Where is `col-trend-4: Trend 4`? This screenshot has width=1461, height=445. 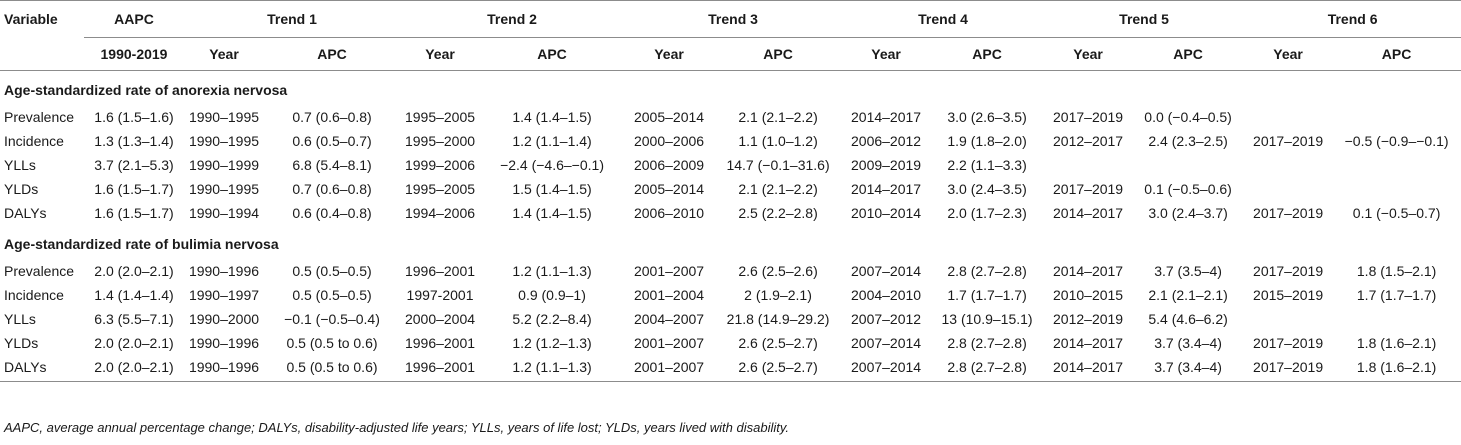 col-trend-4: Trend 4 is located at coordinates (943, 19).